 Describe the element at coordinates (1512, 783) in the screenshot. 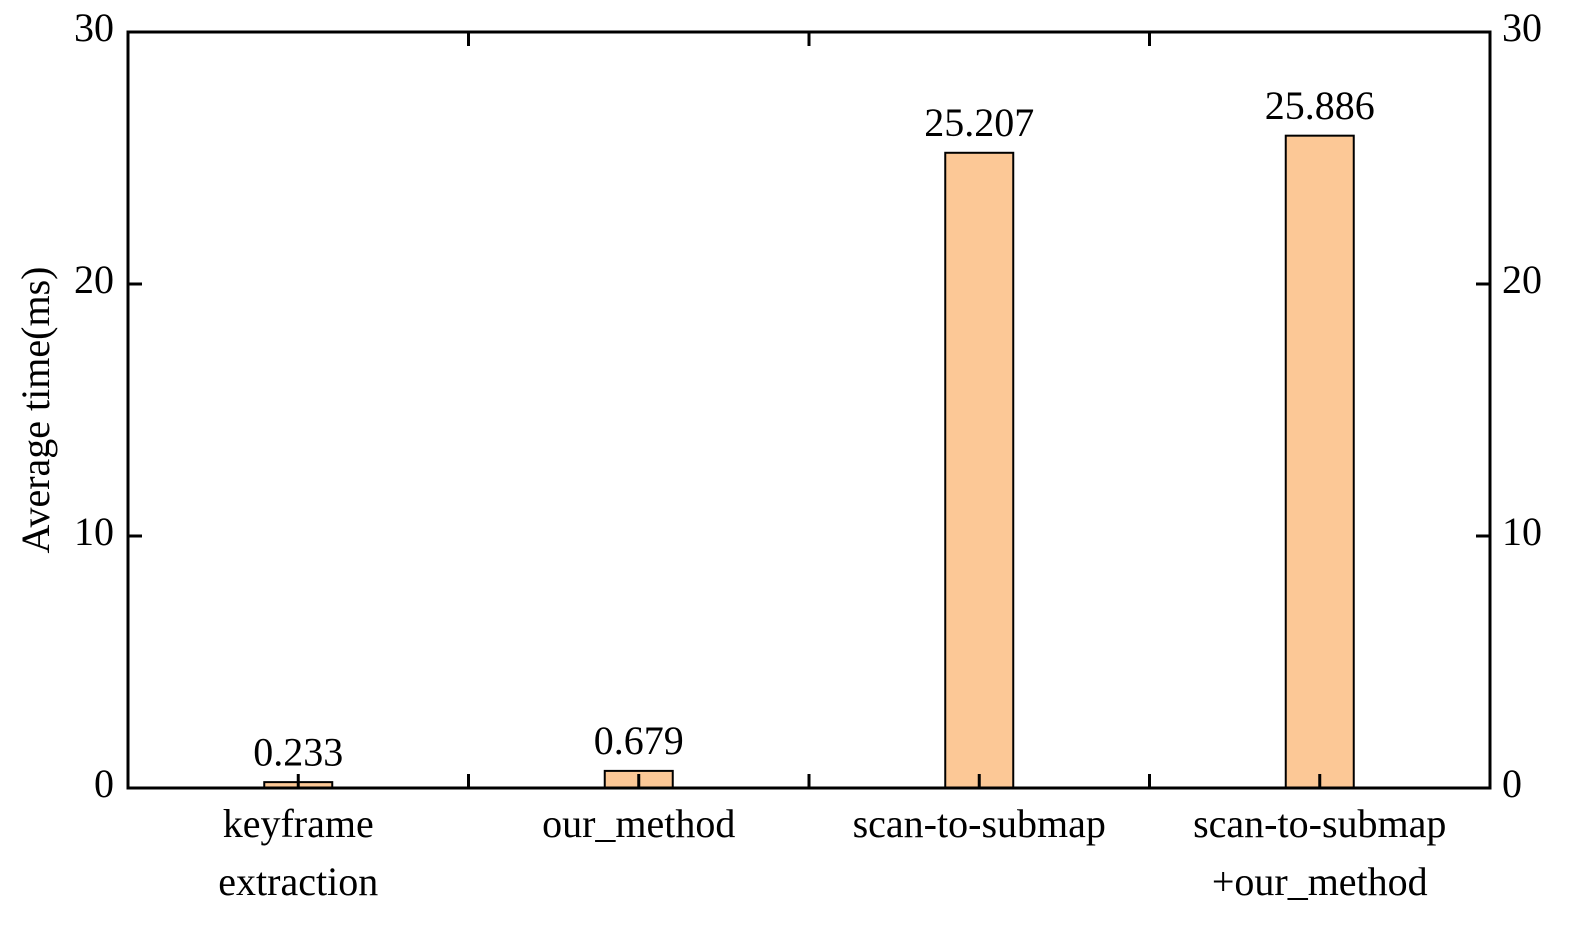

I see `y2-tick-label: 0` at that location.